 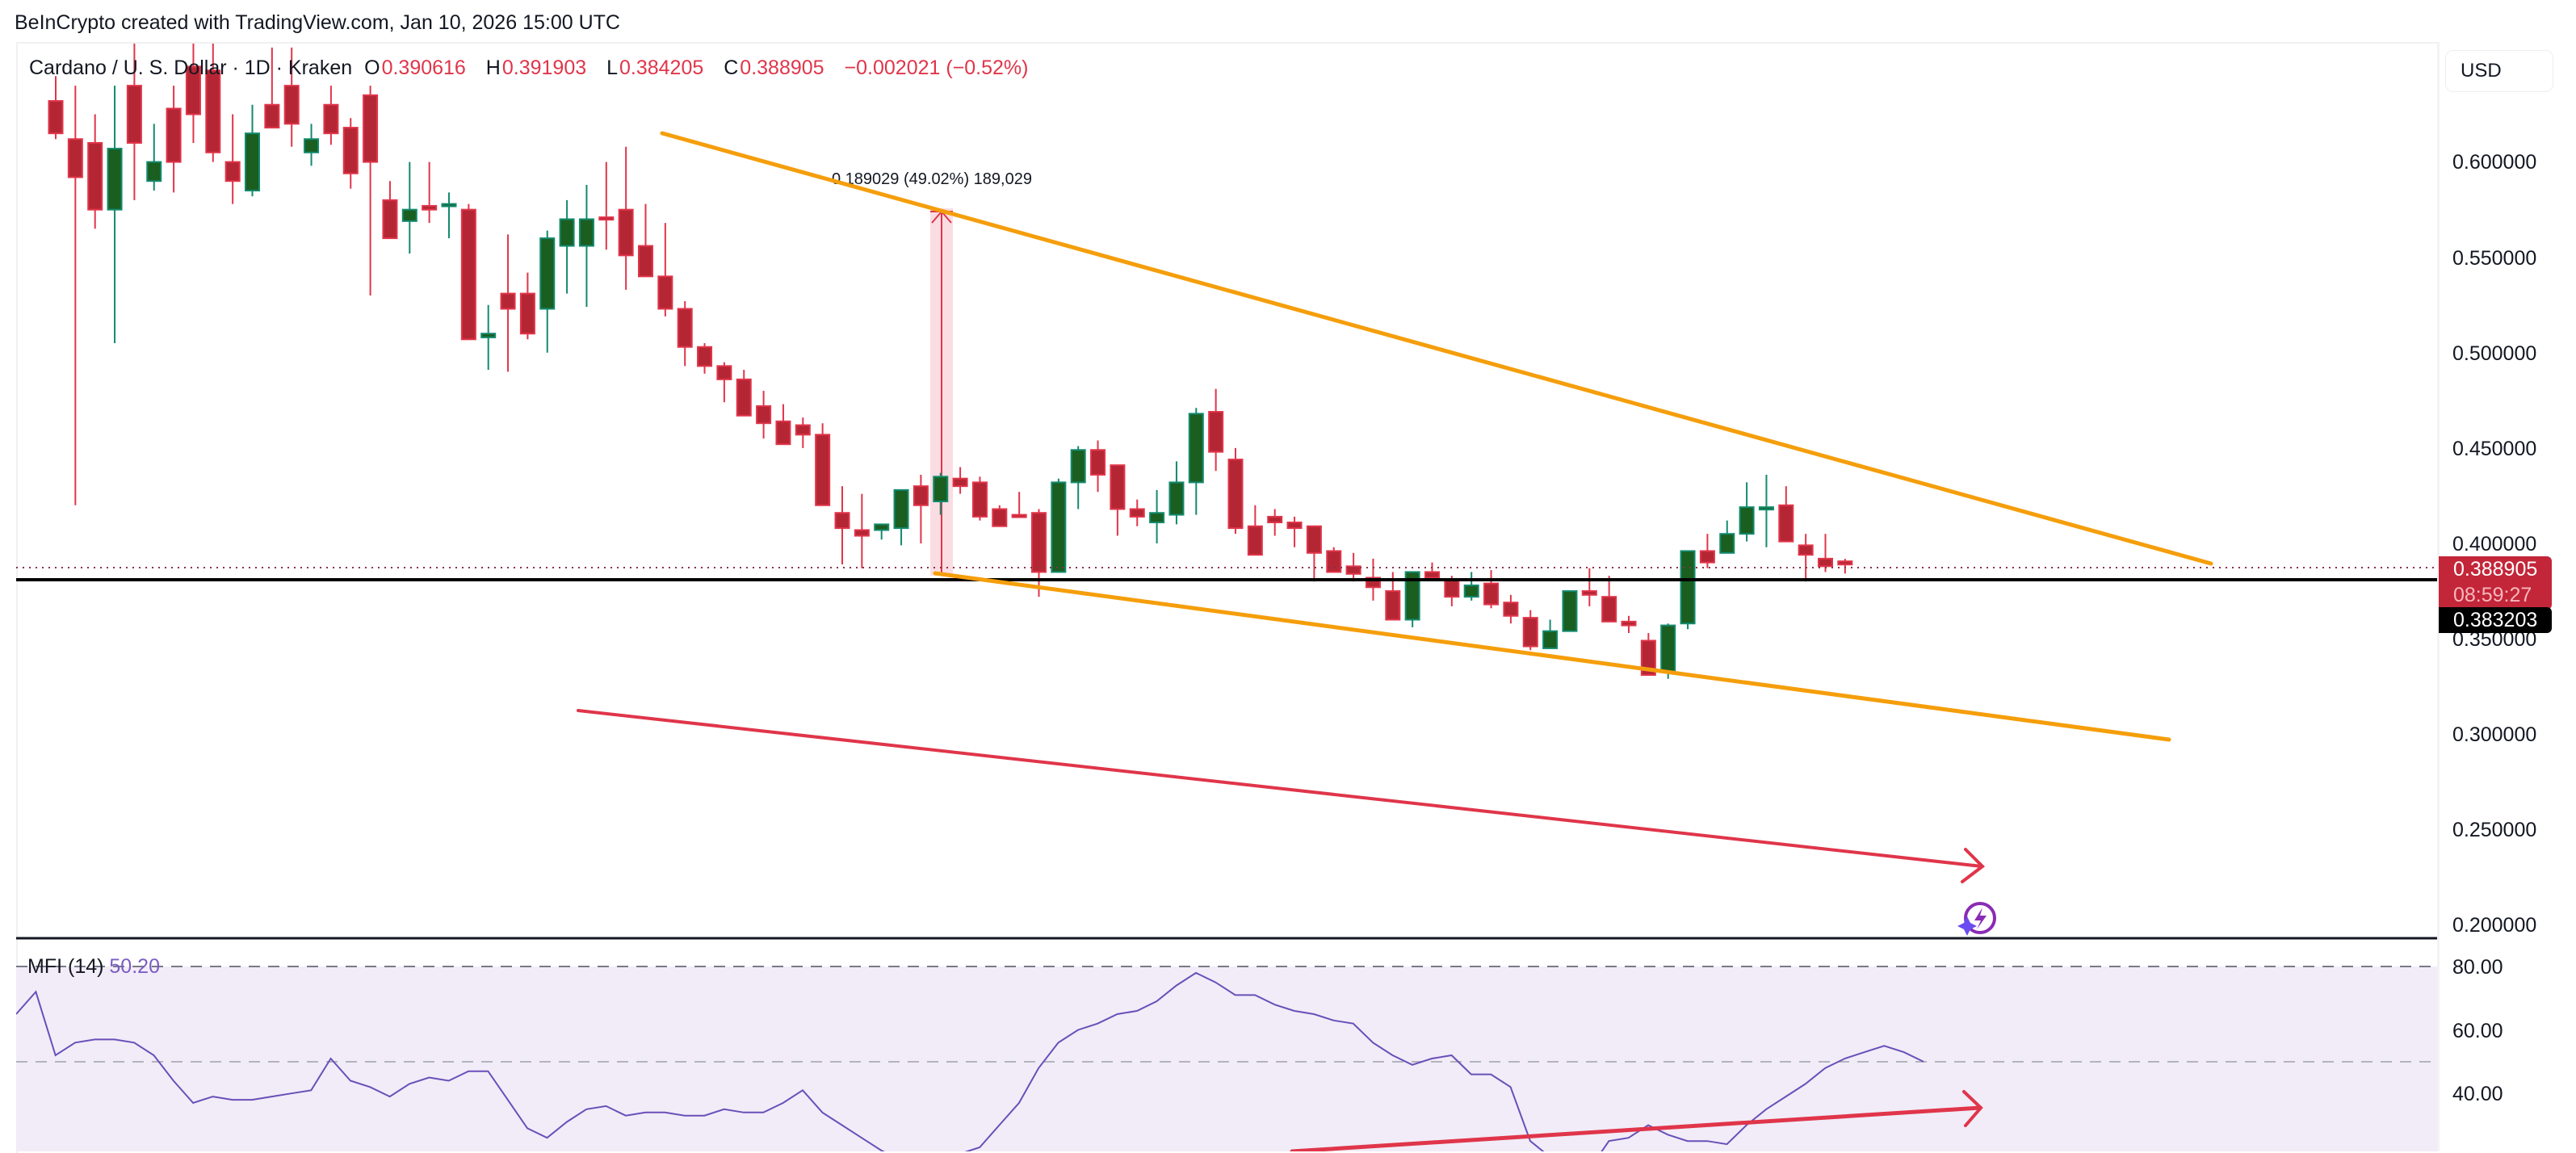 What do you see at coordinates (2494, 734) in the screenshot?
I see `price-tick: 0.300000` at bounding box center [2494, 734].